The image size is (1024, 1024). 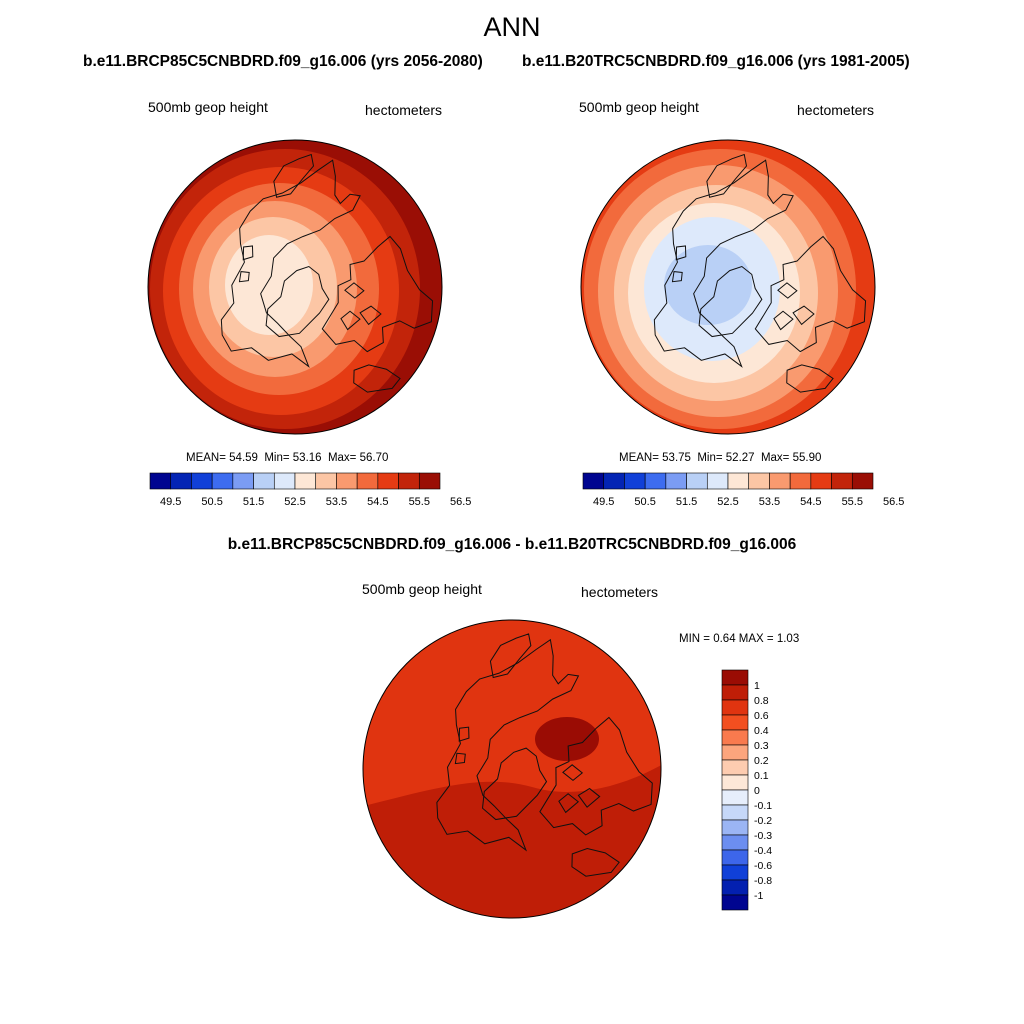 I want to click on panel3-stats: MIN = 0.64 MAX = 1.03, so click(x=739, y=639).